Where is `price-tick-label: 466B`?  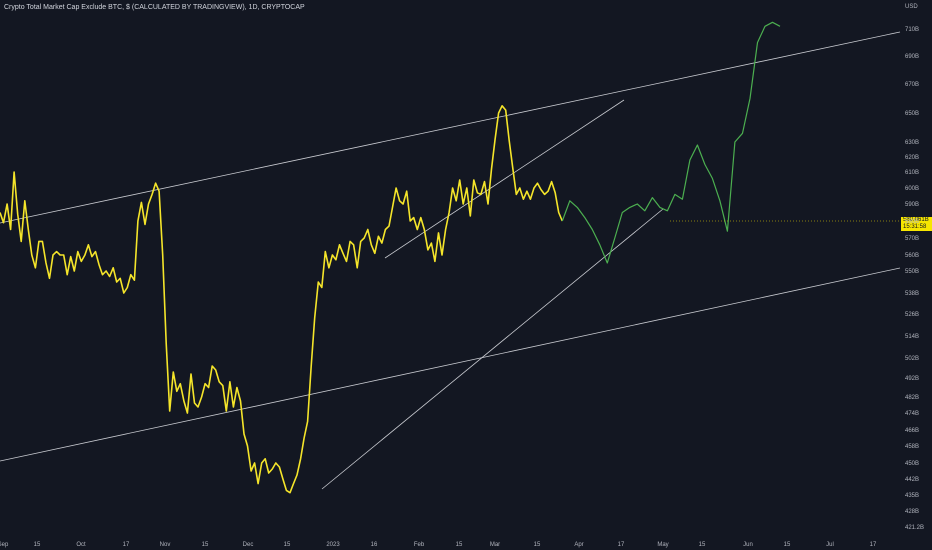
price-tick-label: 466B is located at coordinates (912, 431).